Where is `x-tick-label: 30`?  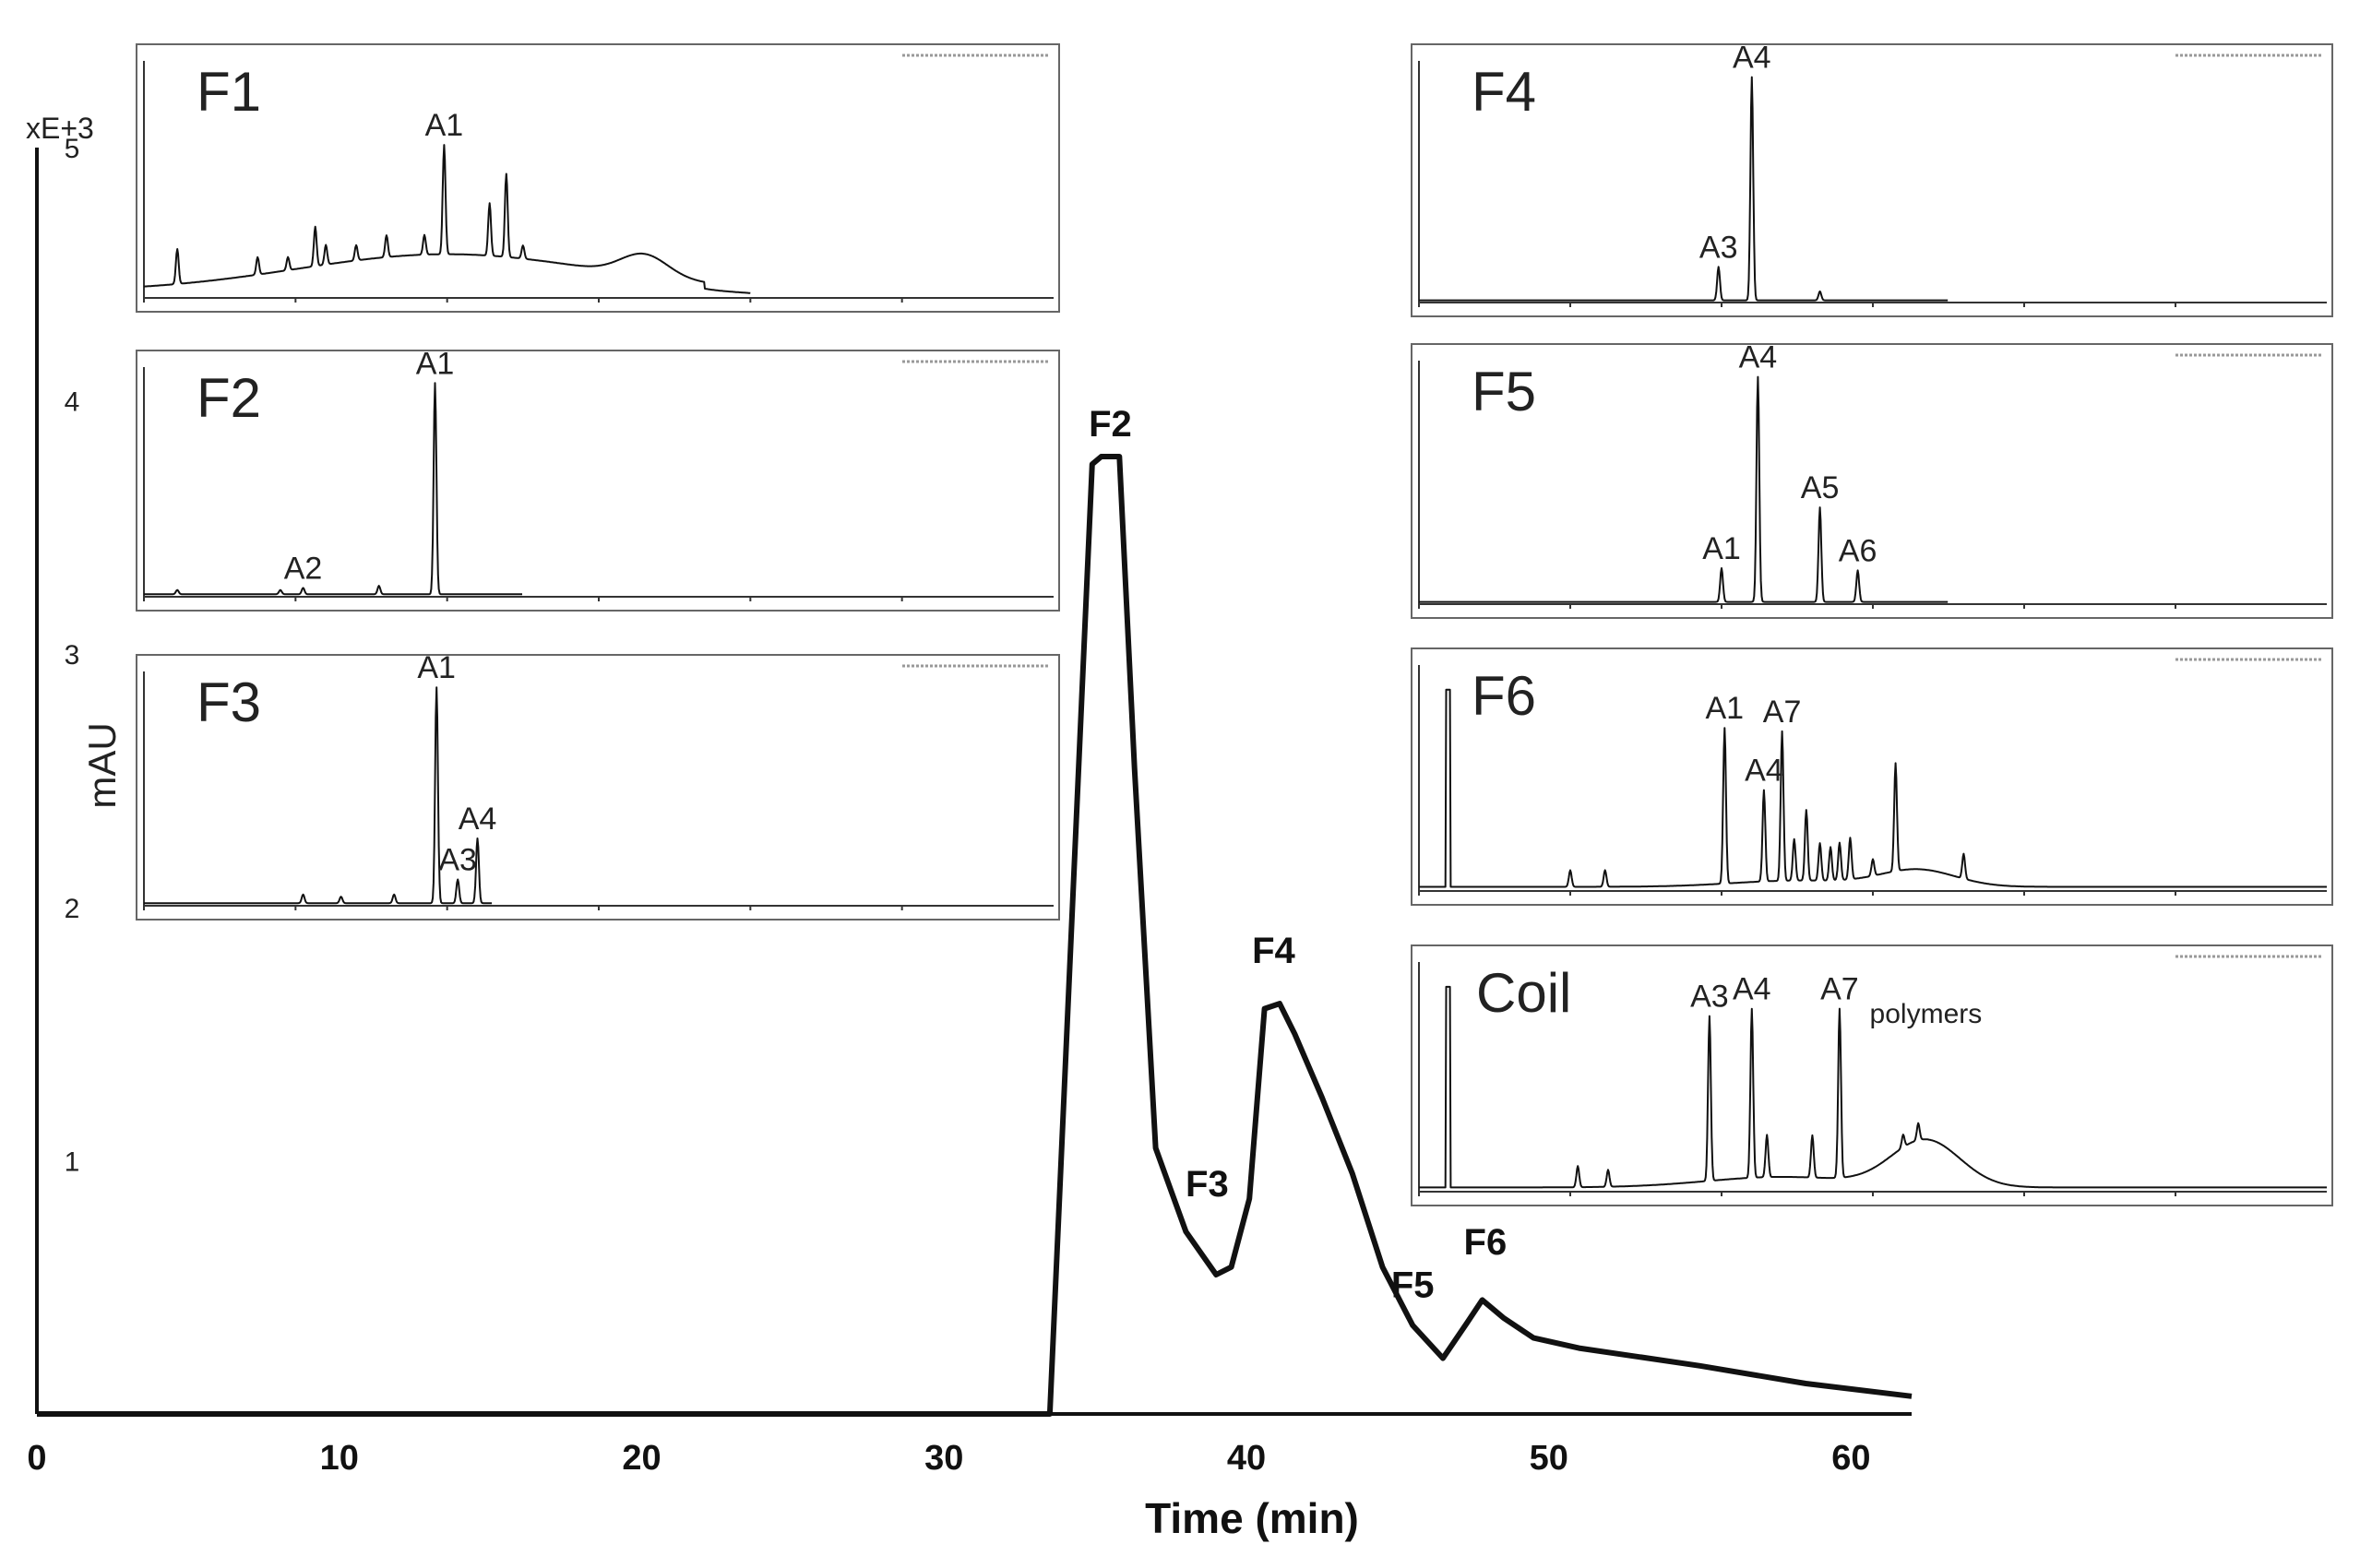
x-tick-label: 30 is located at coordinates (943, 1458).